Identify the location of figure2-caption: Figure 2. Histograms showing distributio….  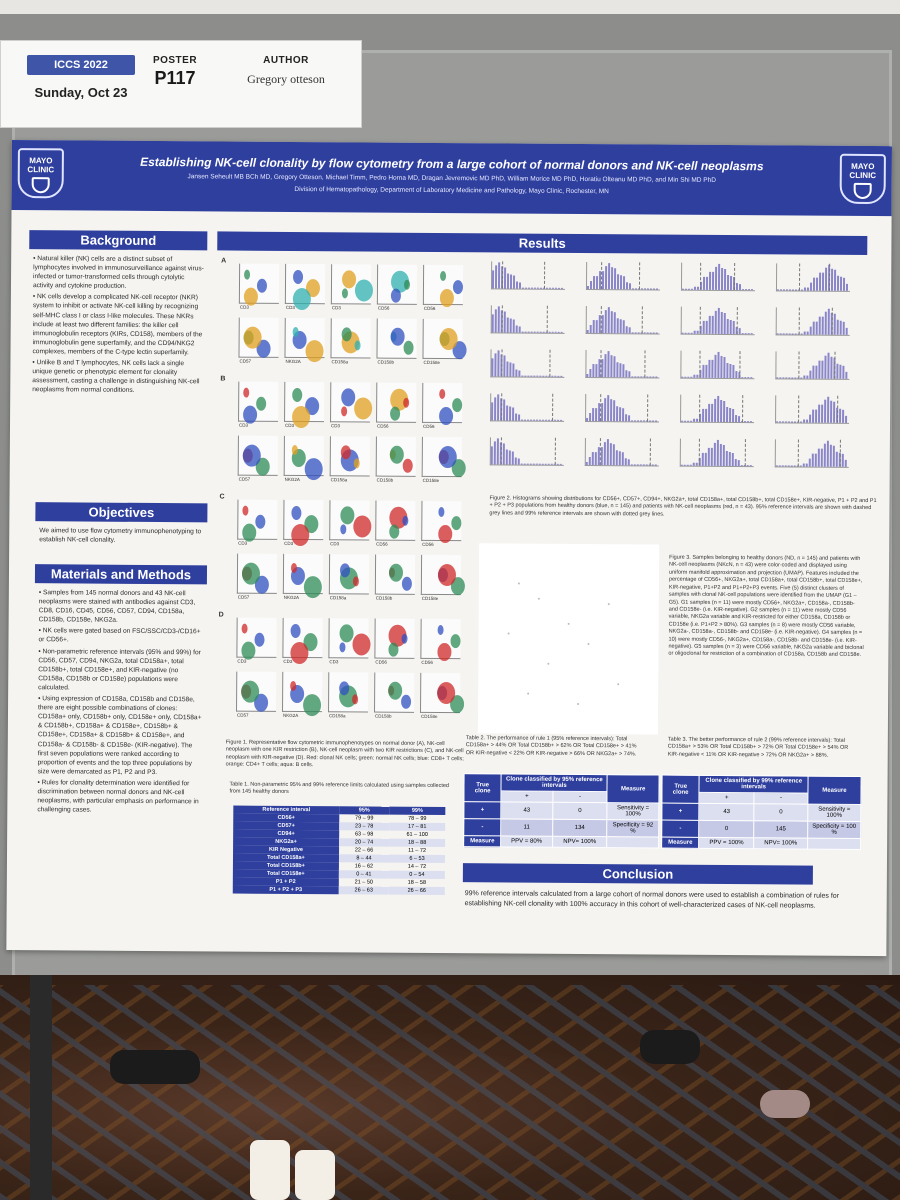
(683, 506).